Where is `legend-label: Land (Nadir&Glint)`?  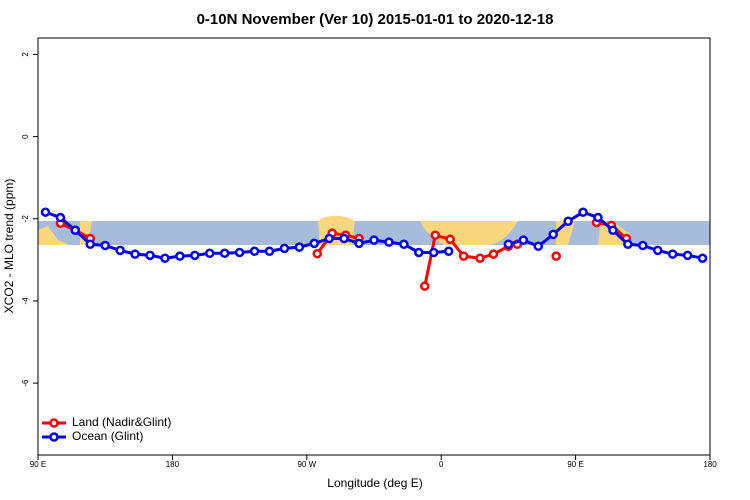 legend-label: Land (Nadir&Glint) is located at coordinates (121, 422).